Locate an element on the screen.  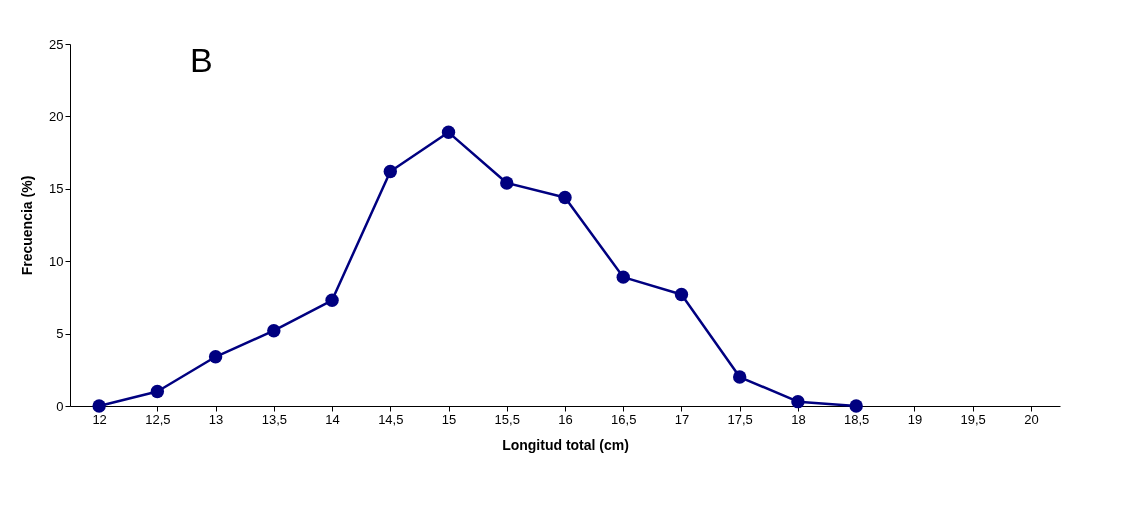
x-tick-label: 14 is located at coordinates (332, 419).